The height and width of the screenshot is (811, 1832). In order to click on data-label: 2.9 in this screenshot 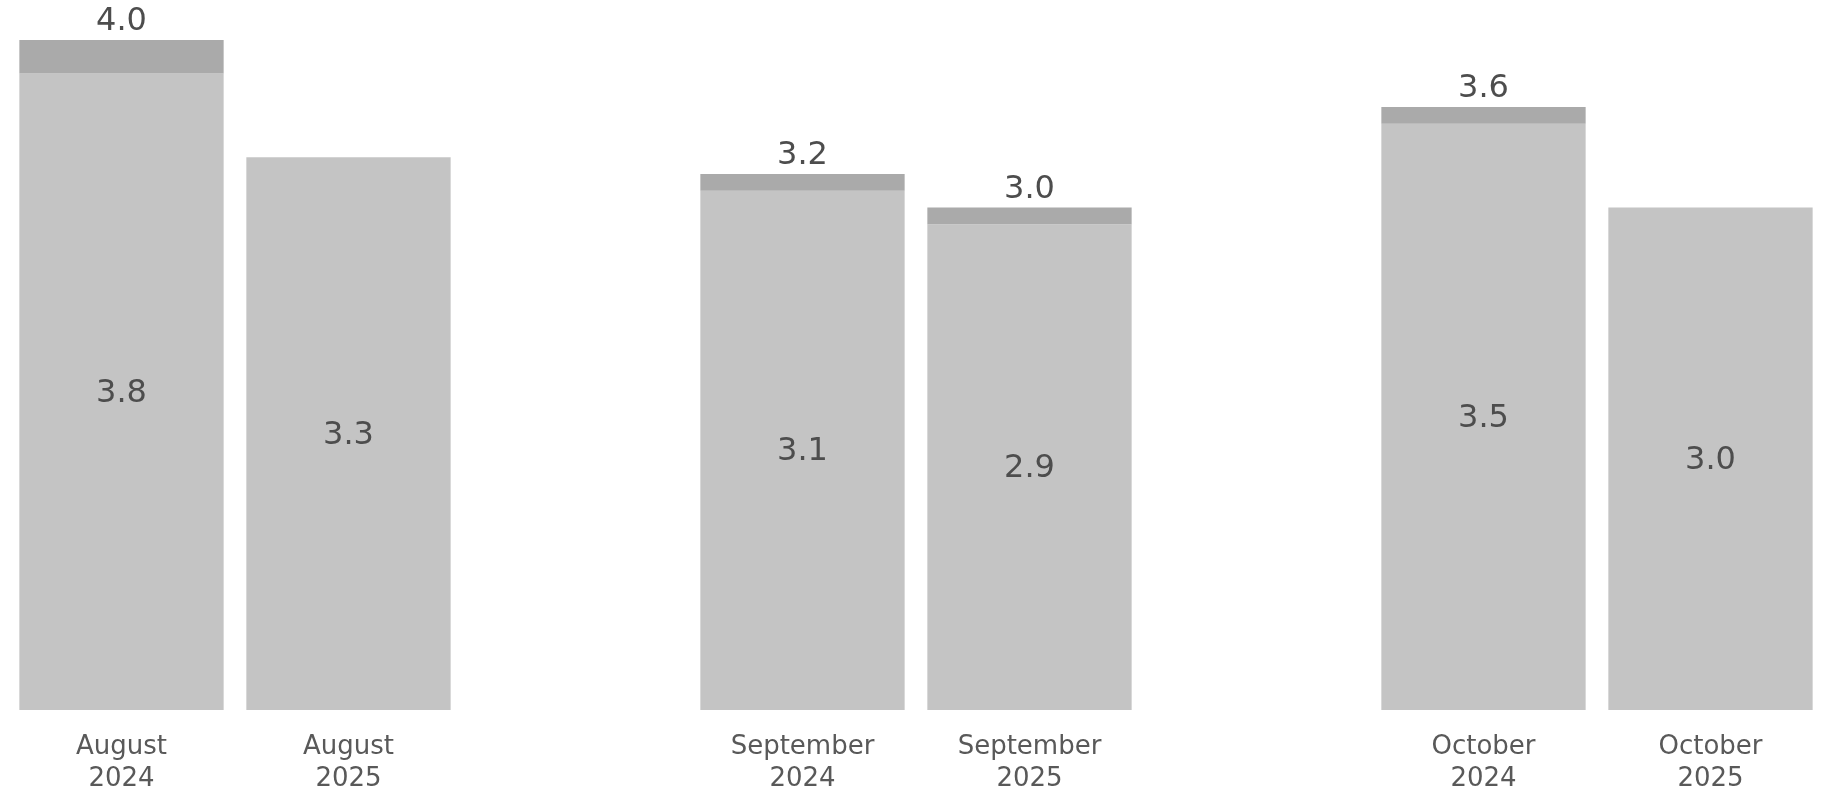, I will do `click(1029, 466)`.